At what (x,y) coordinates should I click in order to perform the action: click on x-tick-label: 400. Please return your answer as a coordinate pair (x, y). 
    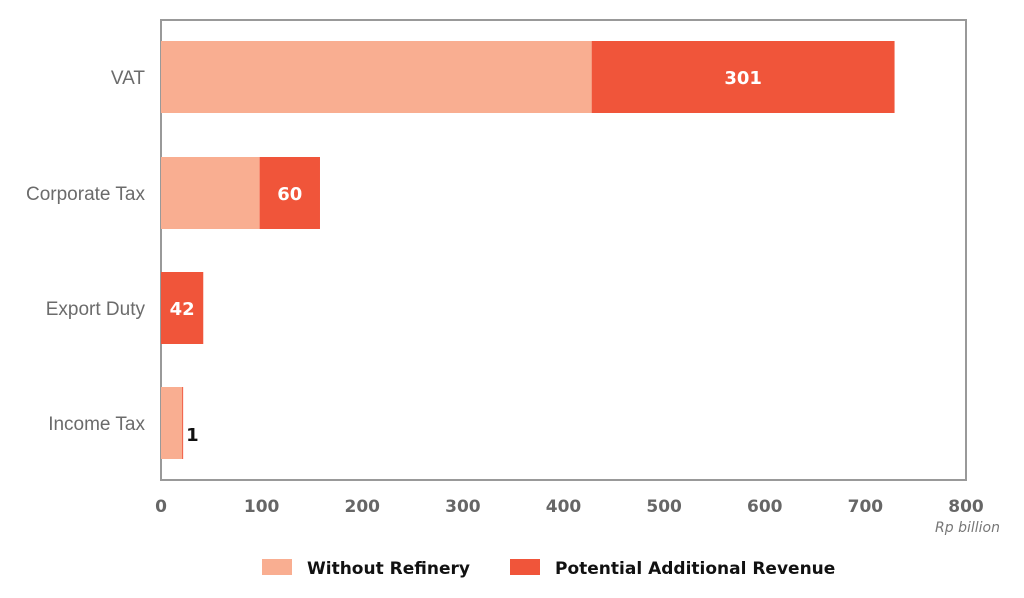
    Looking at the image, I should click on (564, 507).